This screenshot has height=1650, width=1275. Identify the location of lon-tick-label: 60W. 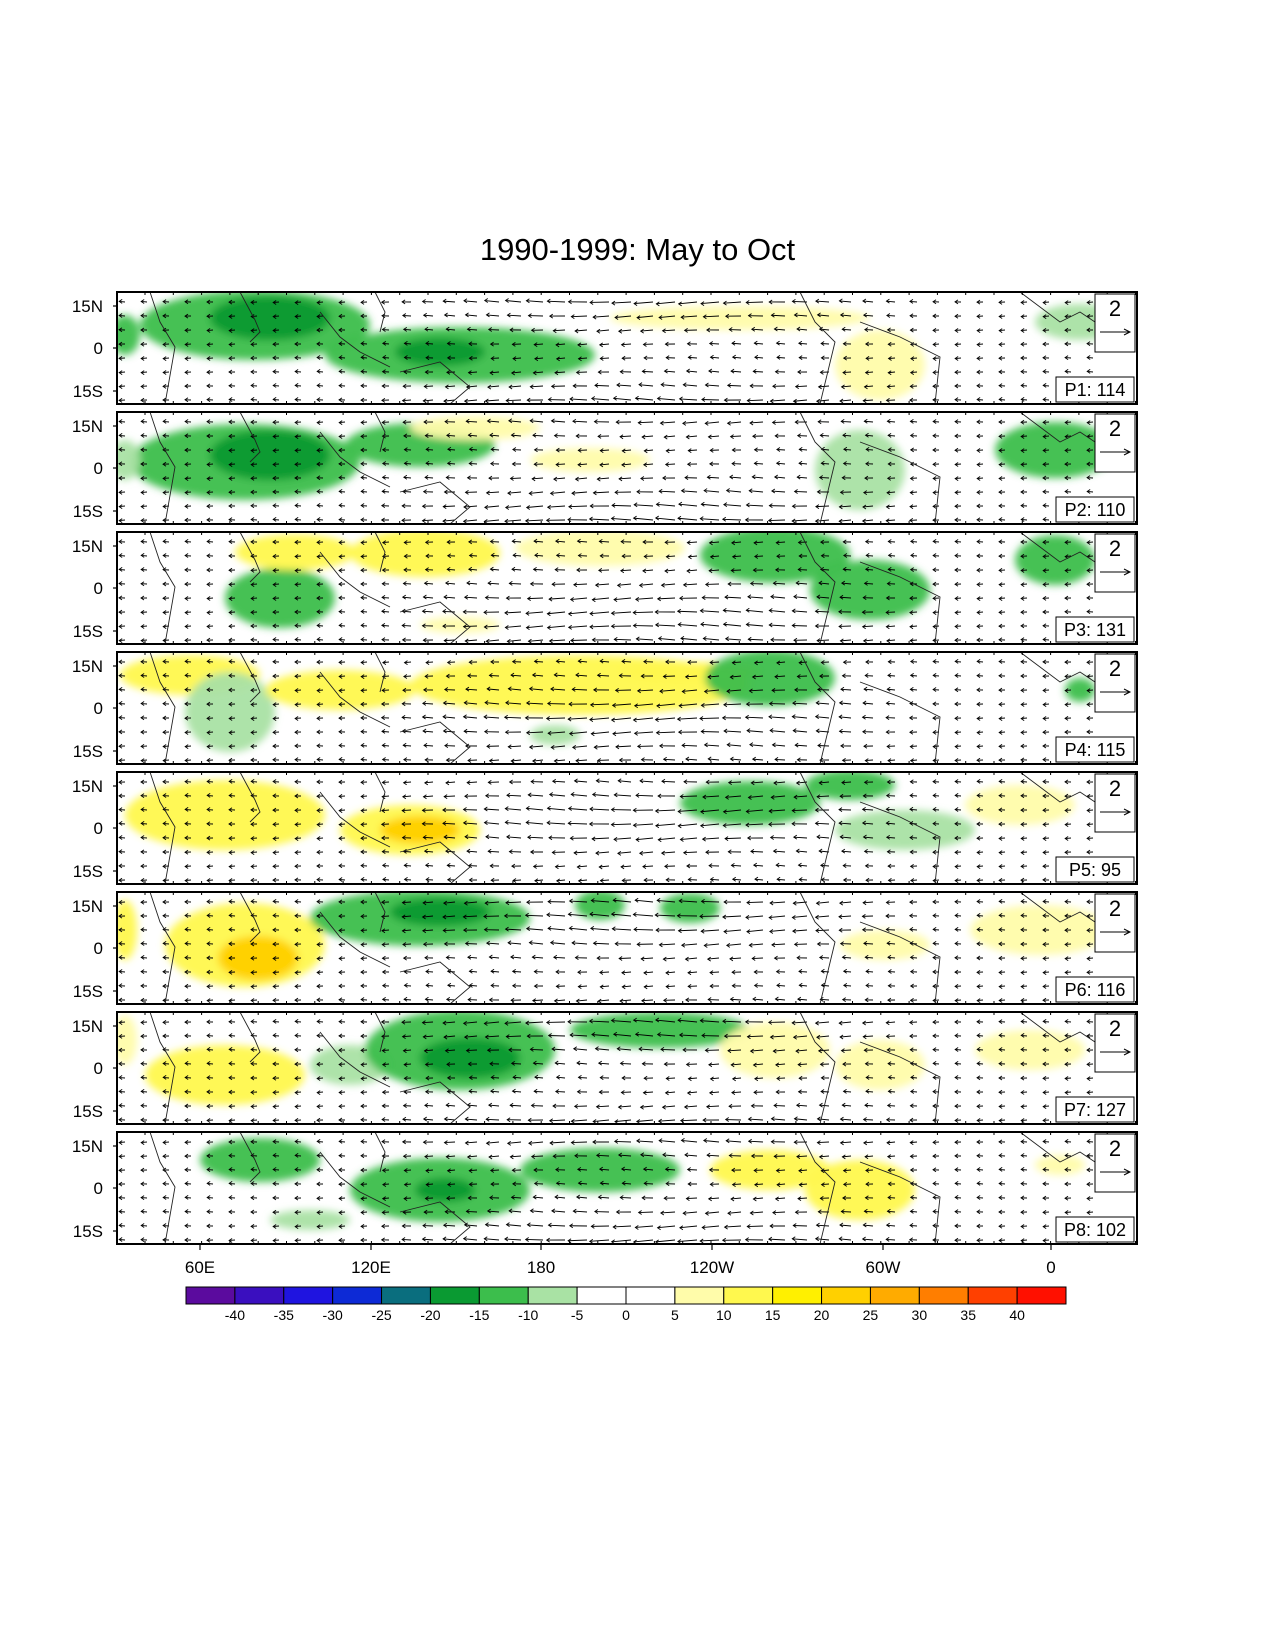
(883, 1267).